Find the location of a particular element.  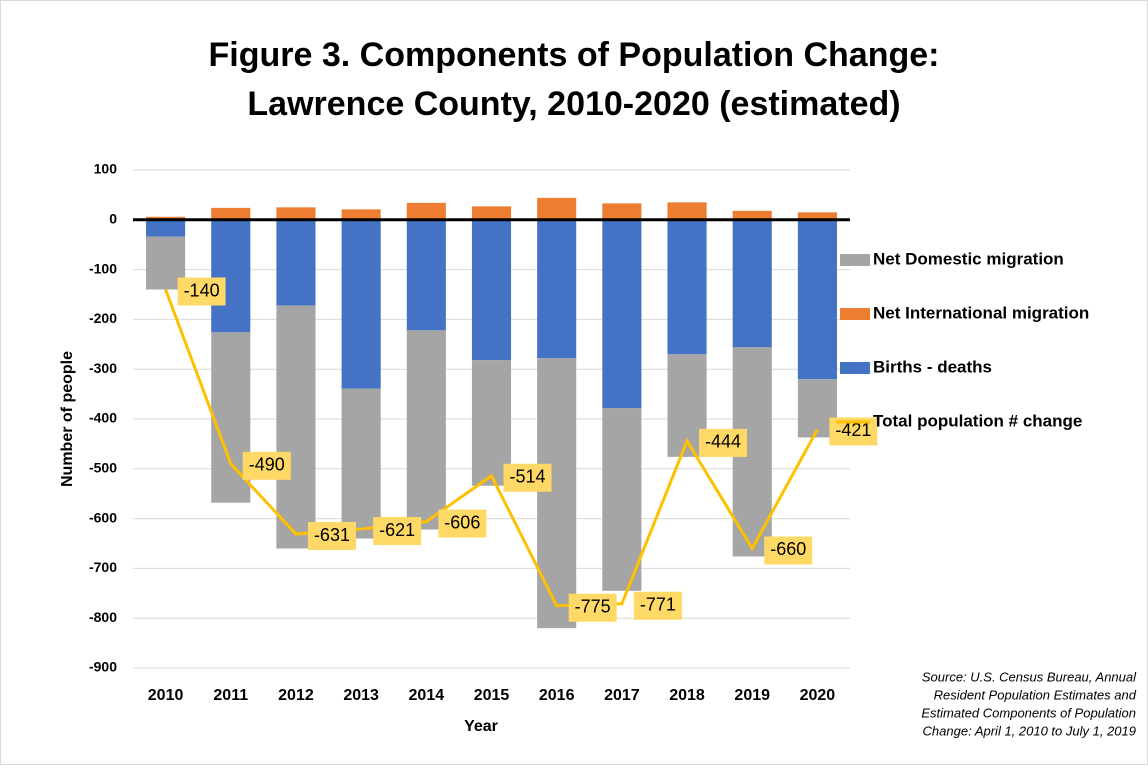

data-label-text: -606 is located at coordinates (462, 522).